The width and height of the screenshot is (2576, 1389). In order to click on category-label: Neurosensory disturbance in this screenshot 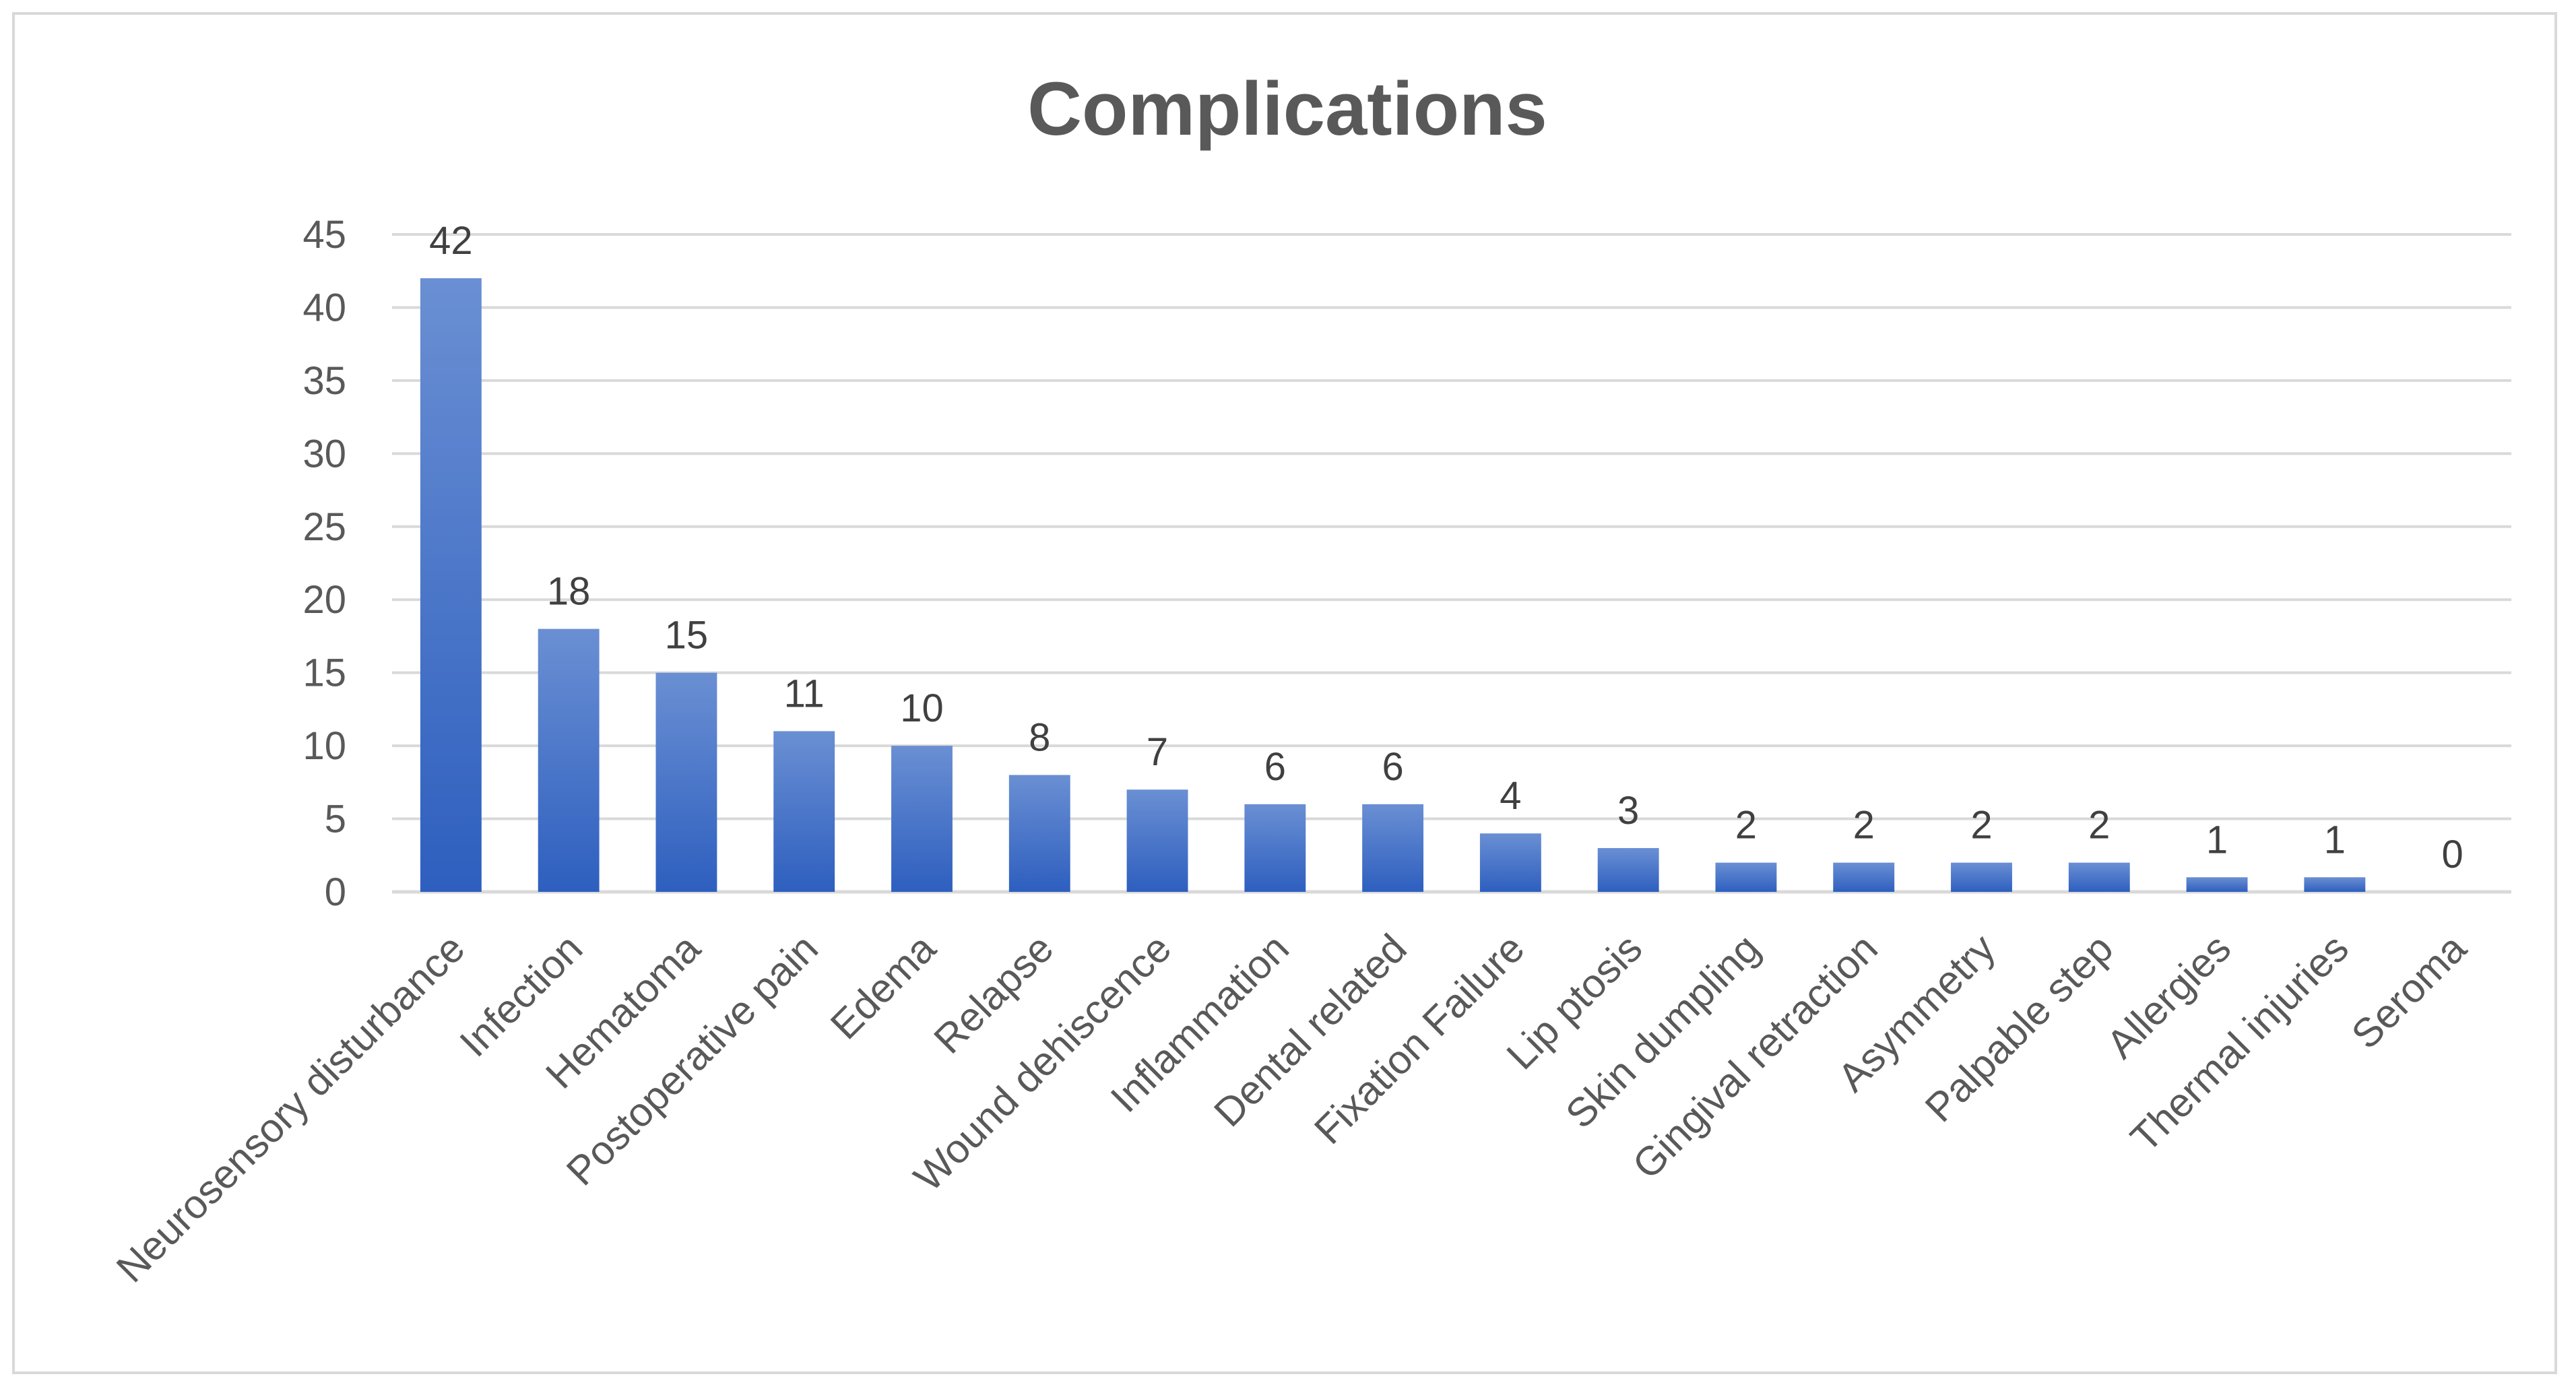, I will do `click(291, 1108)`.